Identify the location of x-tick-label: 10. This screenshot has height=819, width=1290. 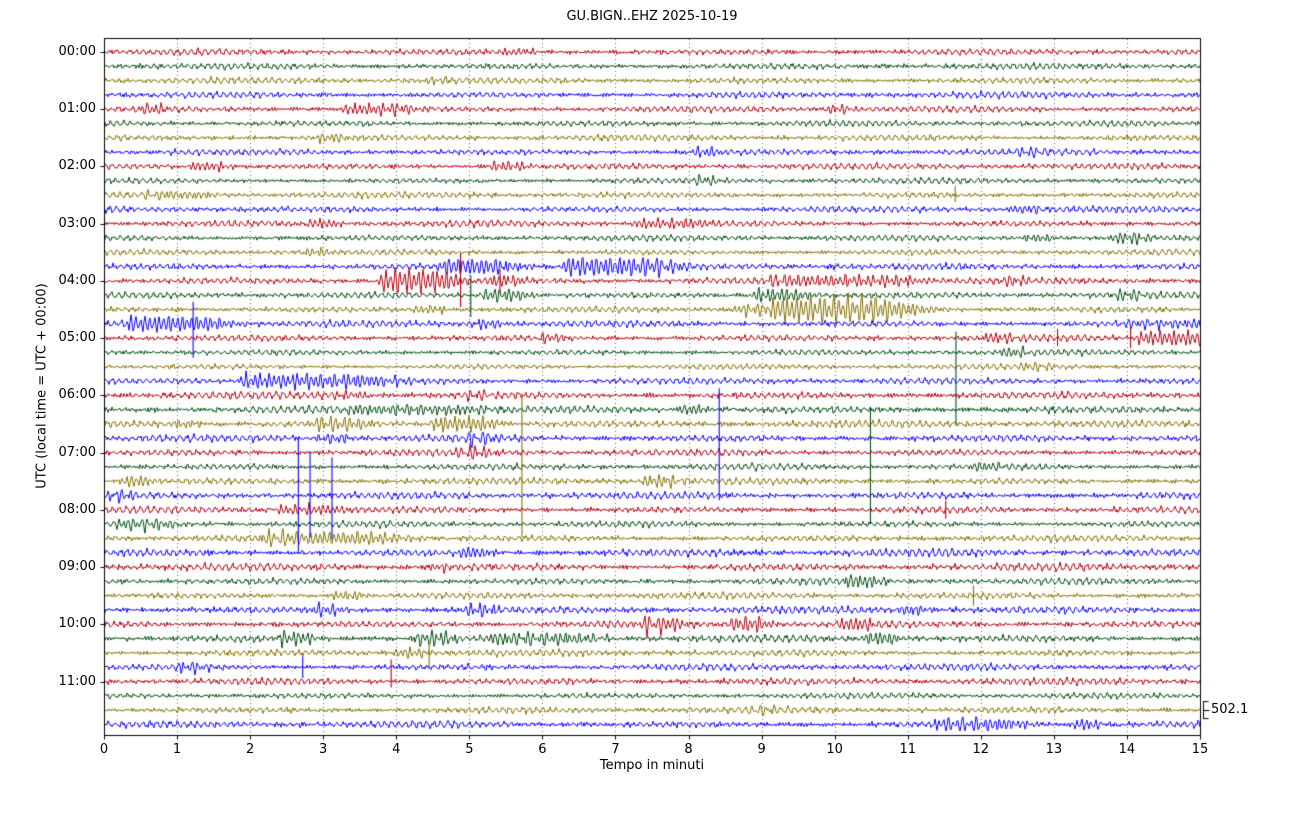
(834, 749).